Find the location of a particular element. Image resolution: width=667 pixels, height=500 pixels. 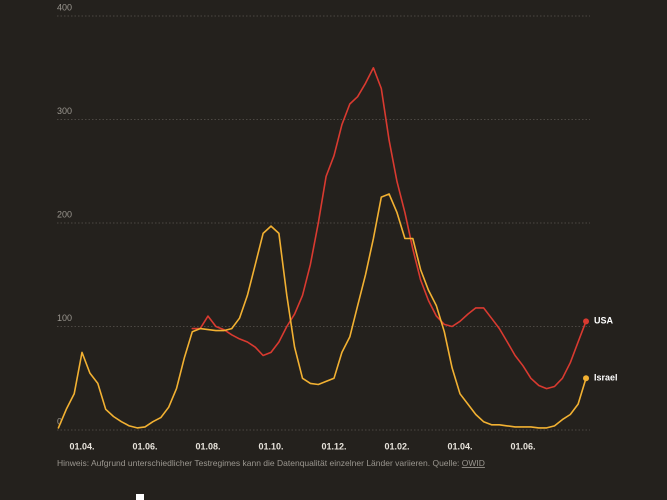

series-label: Israel is located at coordinates (606, 378).